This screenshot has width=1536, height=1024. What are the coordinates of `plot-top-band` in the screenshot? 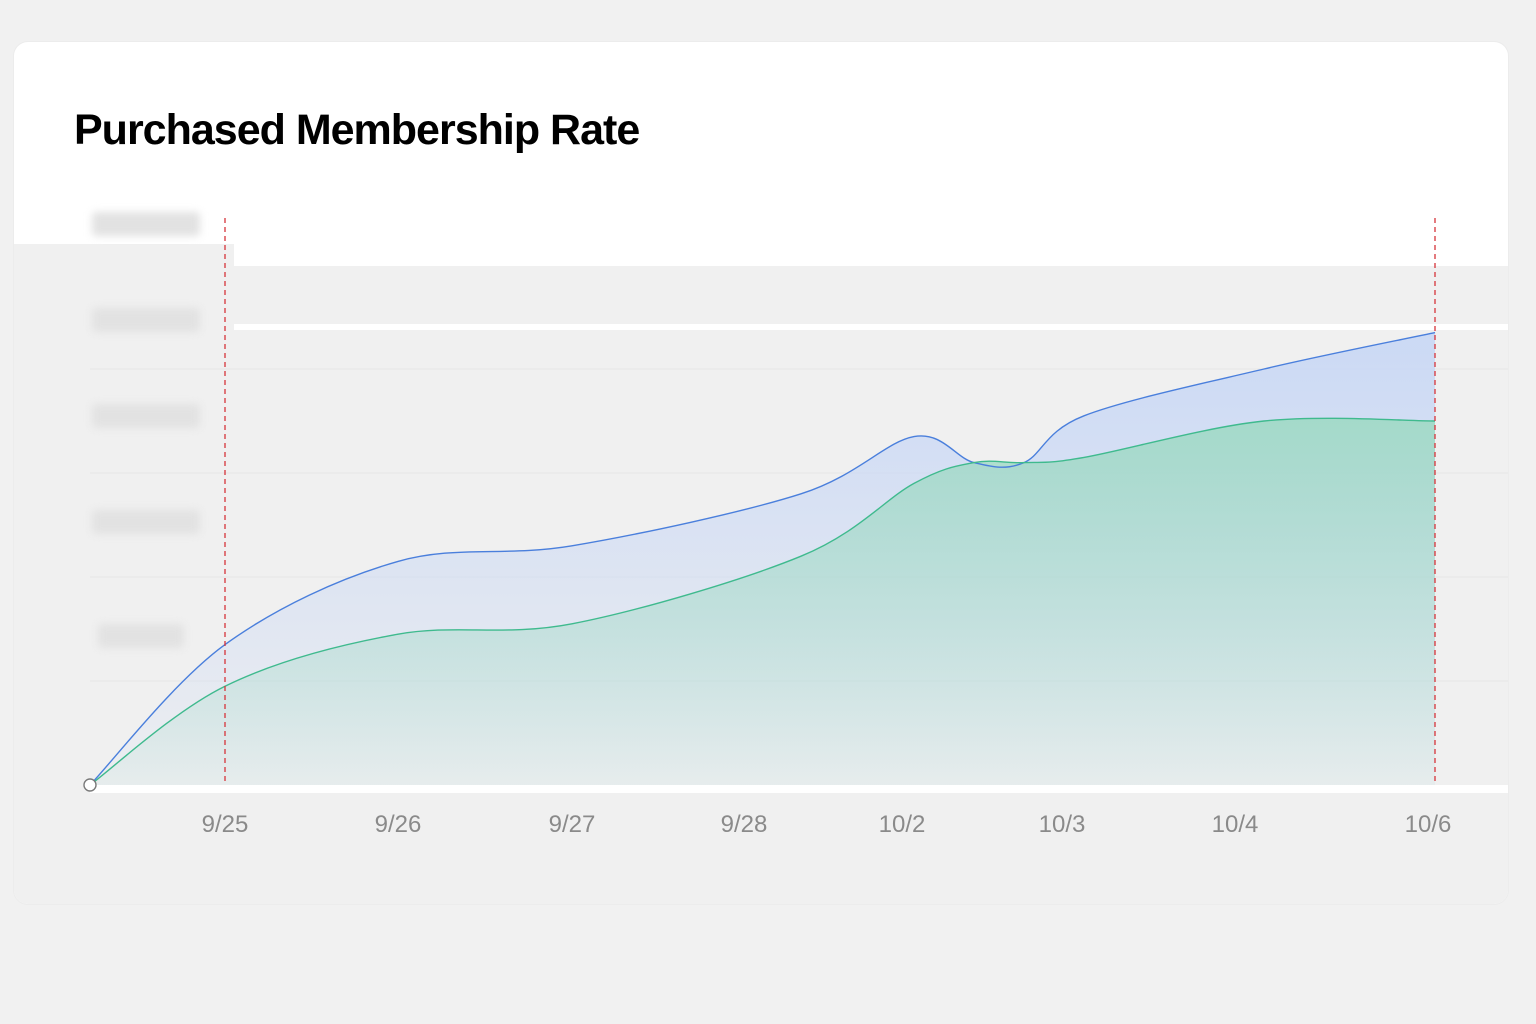 It's located at (871, 243).